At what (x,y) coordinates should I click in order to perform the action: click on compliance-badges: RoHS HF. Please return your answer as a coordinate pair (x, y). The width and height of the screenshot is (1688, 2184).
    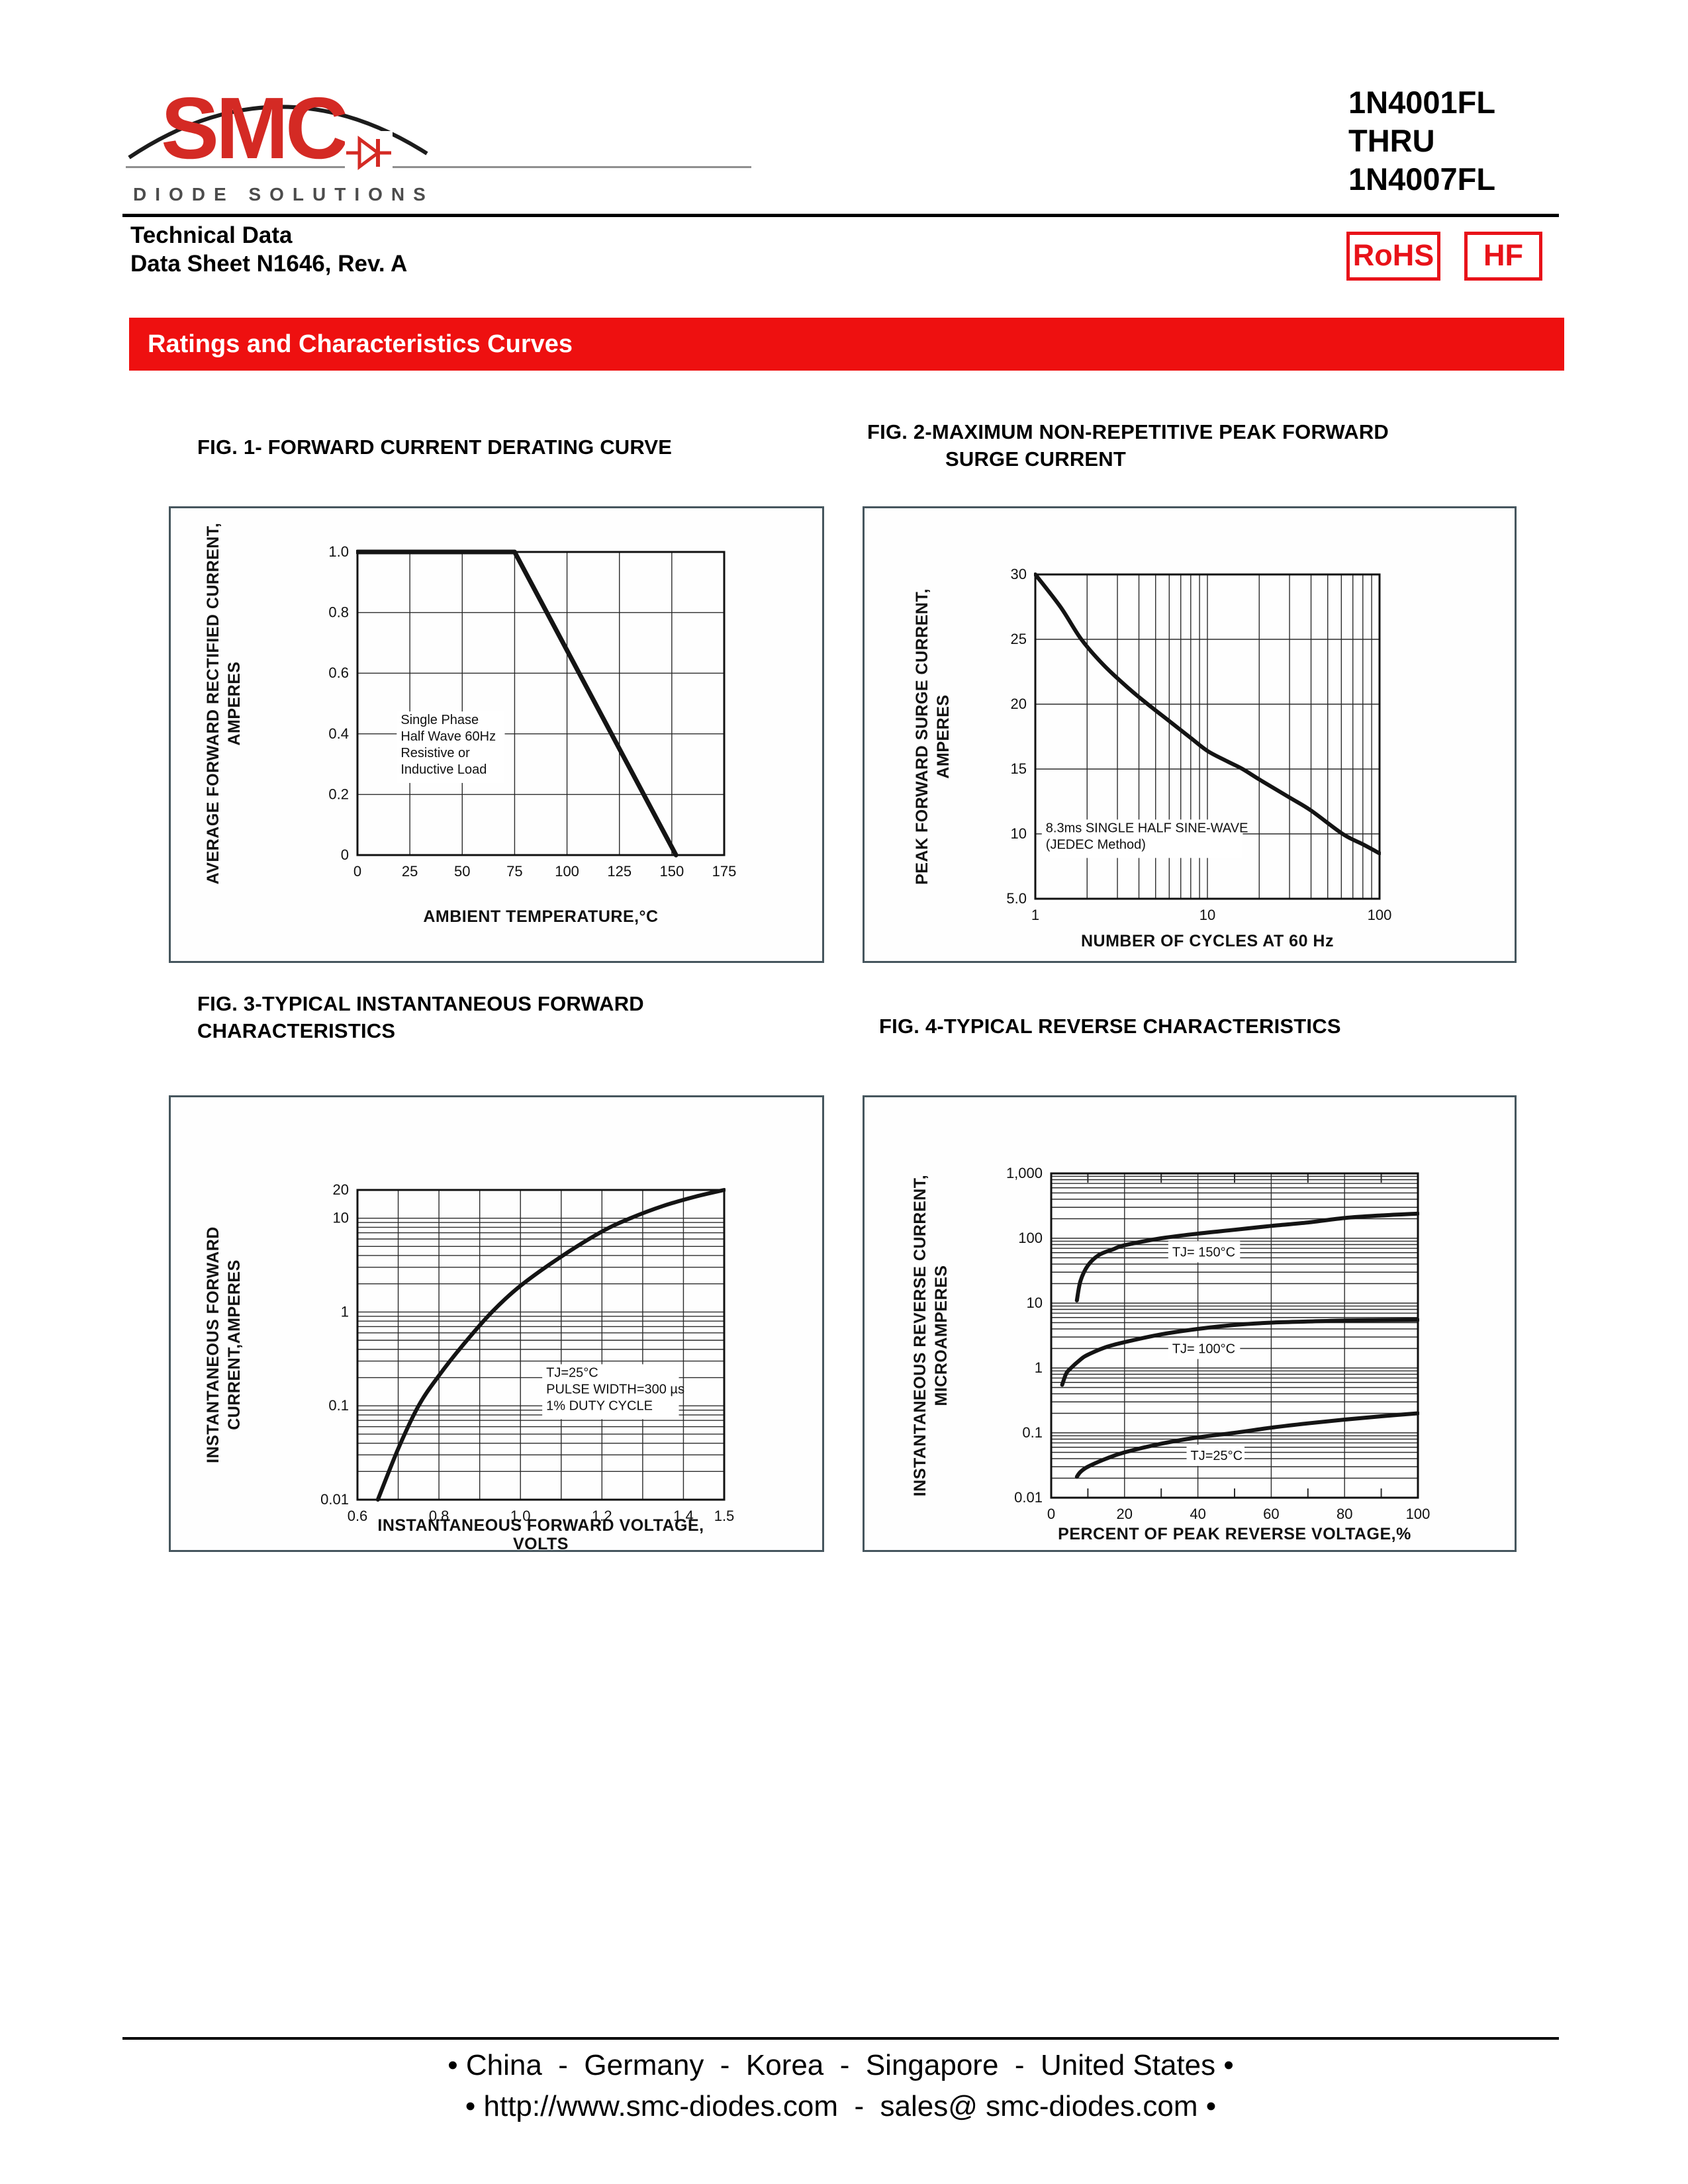
    Looking at the image, I should click on (1444, 256).